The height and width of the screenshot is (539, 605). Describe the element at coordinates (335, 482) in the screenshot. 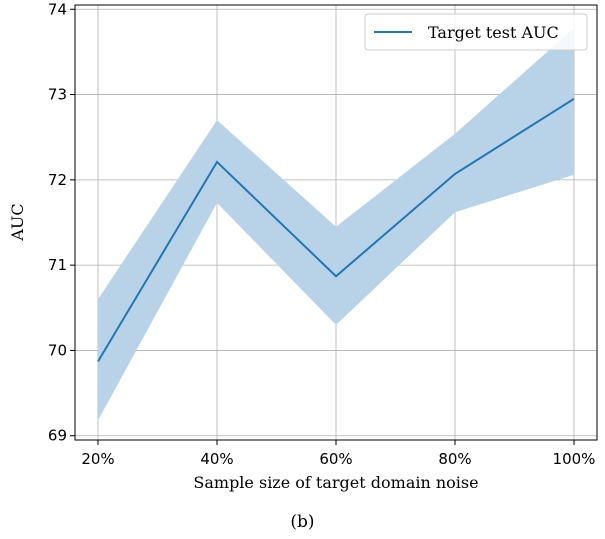

I see `x-axis-label: Sample size of target domain noise` at that location.